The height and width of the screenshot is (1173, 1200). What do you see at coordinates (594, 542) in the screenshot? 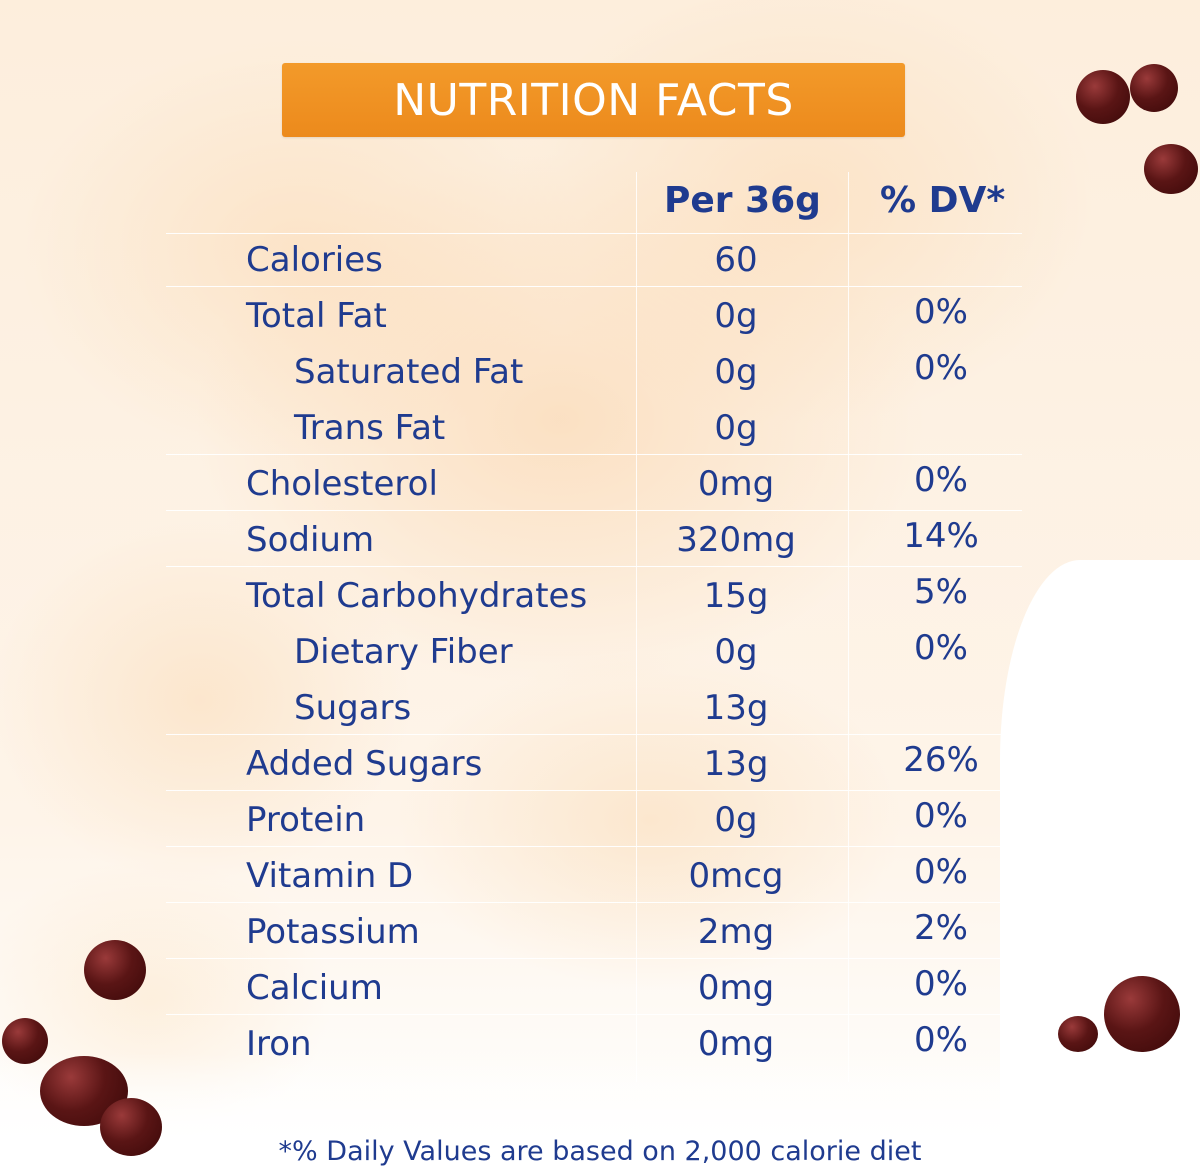
I see `table-row: Sodium 320mg 14%` at bounding box center [594, 542].